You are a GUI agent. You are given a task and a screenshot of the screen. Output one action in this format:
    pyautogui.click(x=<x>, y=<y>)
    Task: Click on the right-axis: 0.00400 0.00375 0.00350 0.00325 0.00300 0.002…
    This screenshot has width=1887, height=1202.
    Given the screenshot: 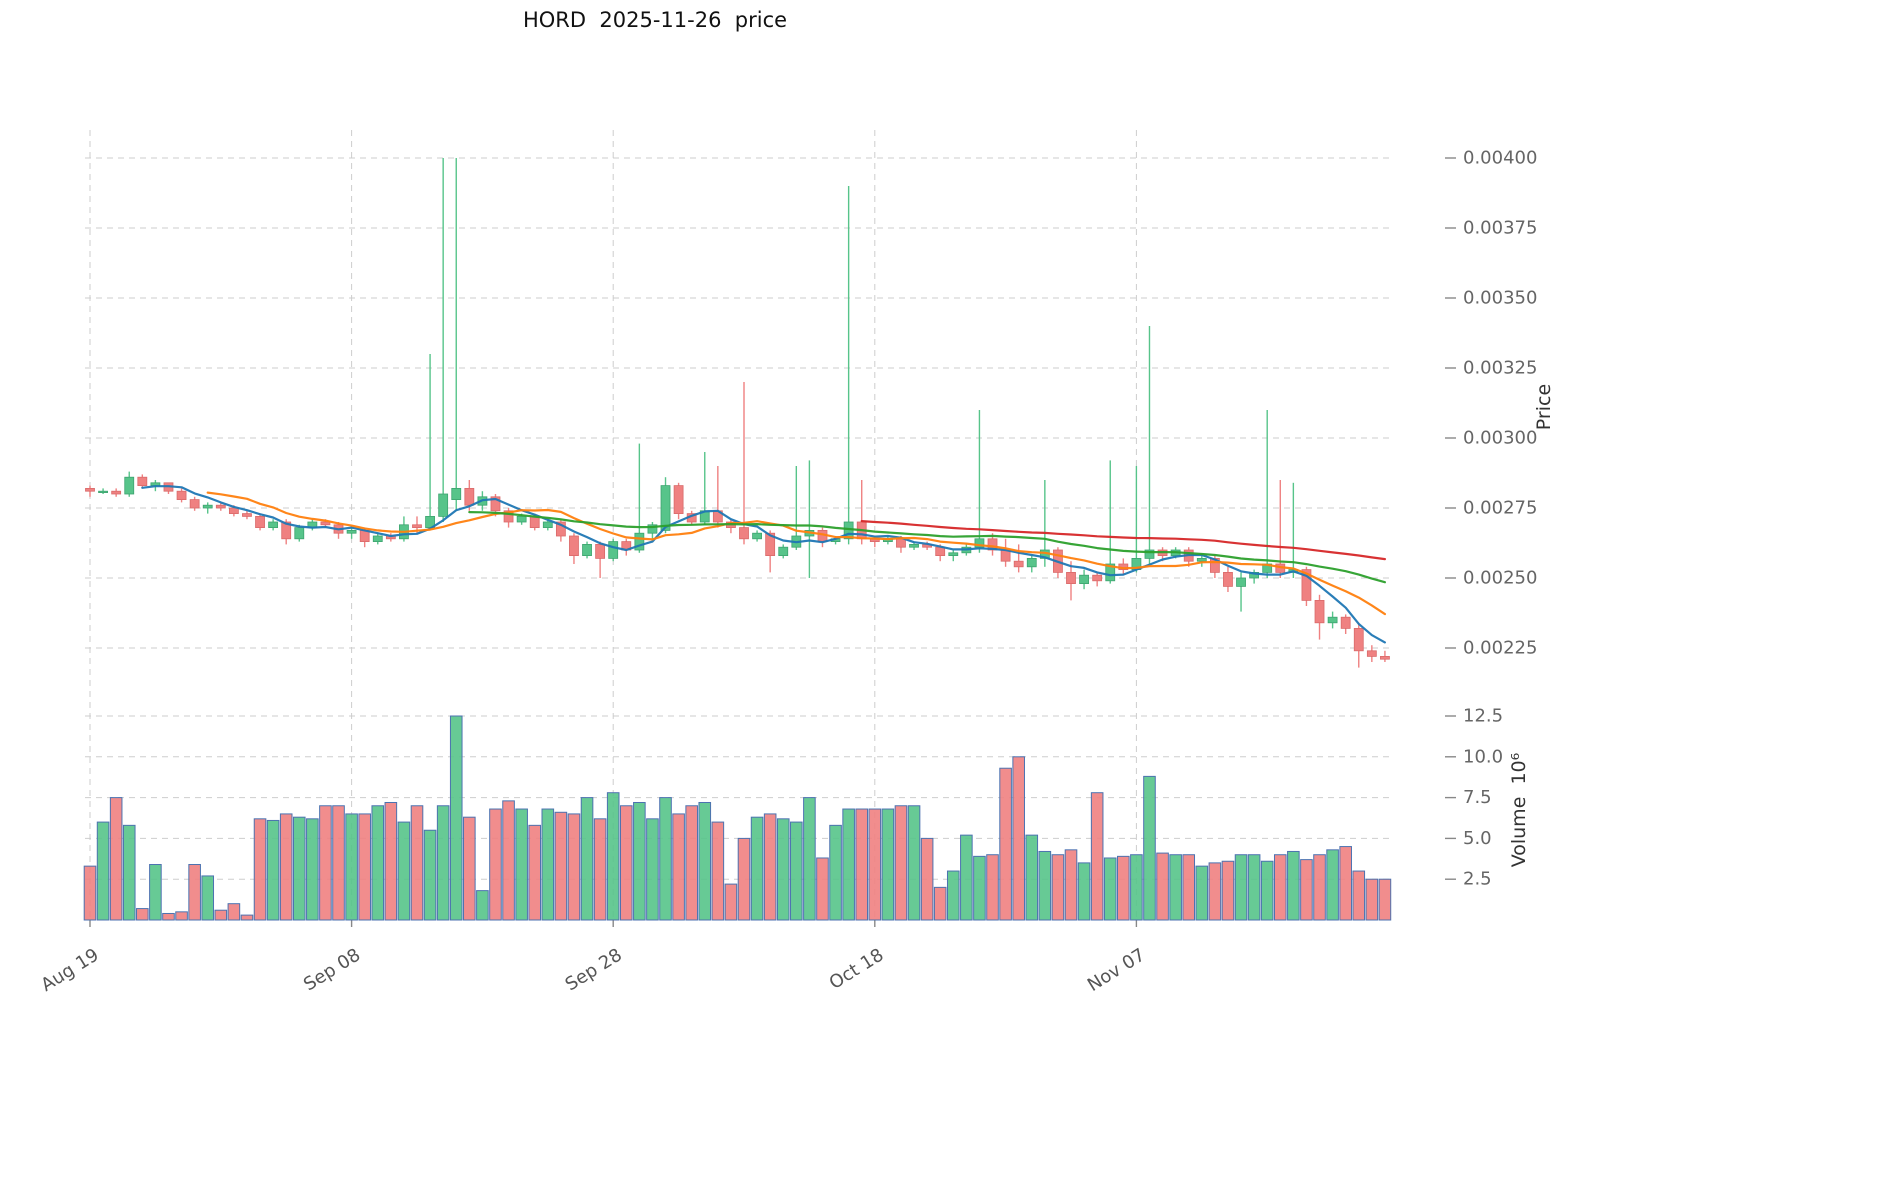 What is the action you would take?
    pyautogui.click(x=1491, y=519)
    